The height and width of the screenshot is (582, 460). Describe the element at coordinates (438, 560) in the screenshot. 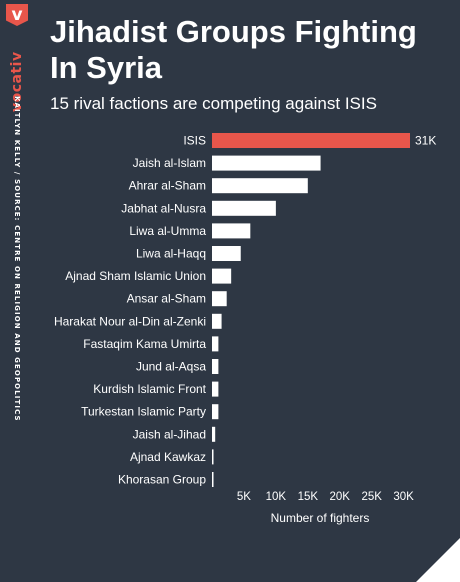

I see `corner-fold` at that location.